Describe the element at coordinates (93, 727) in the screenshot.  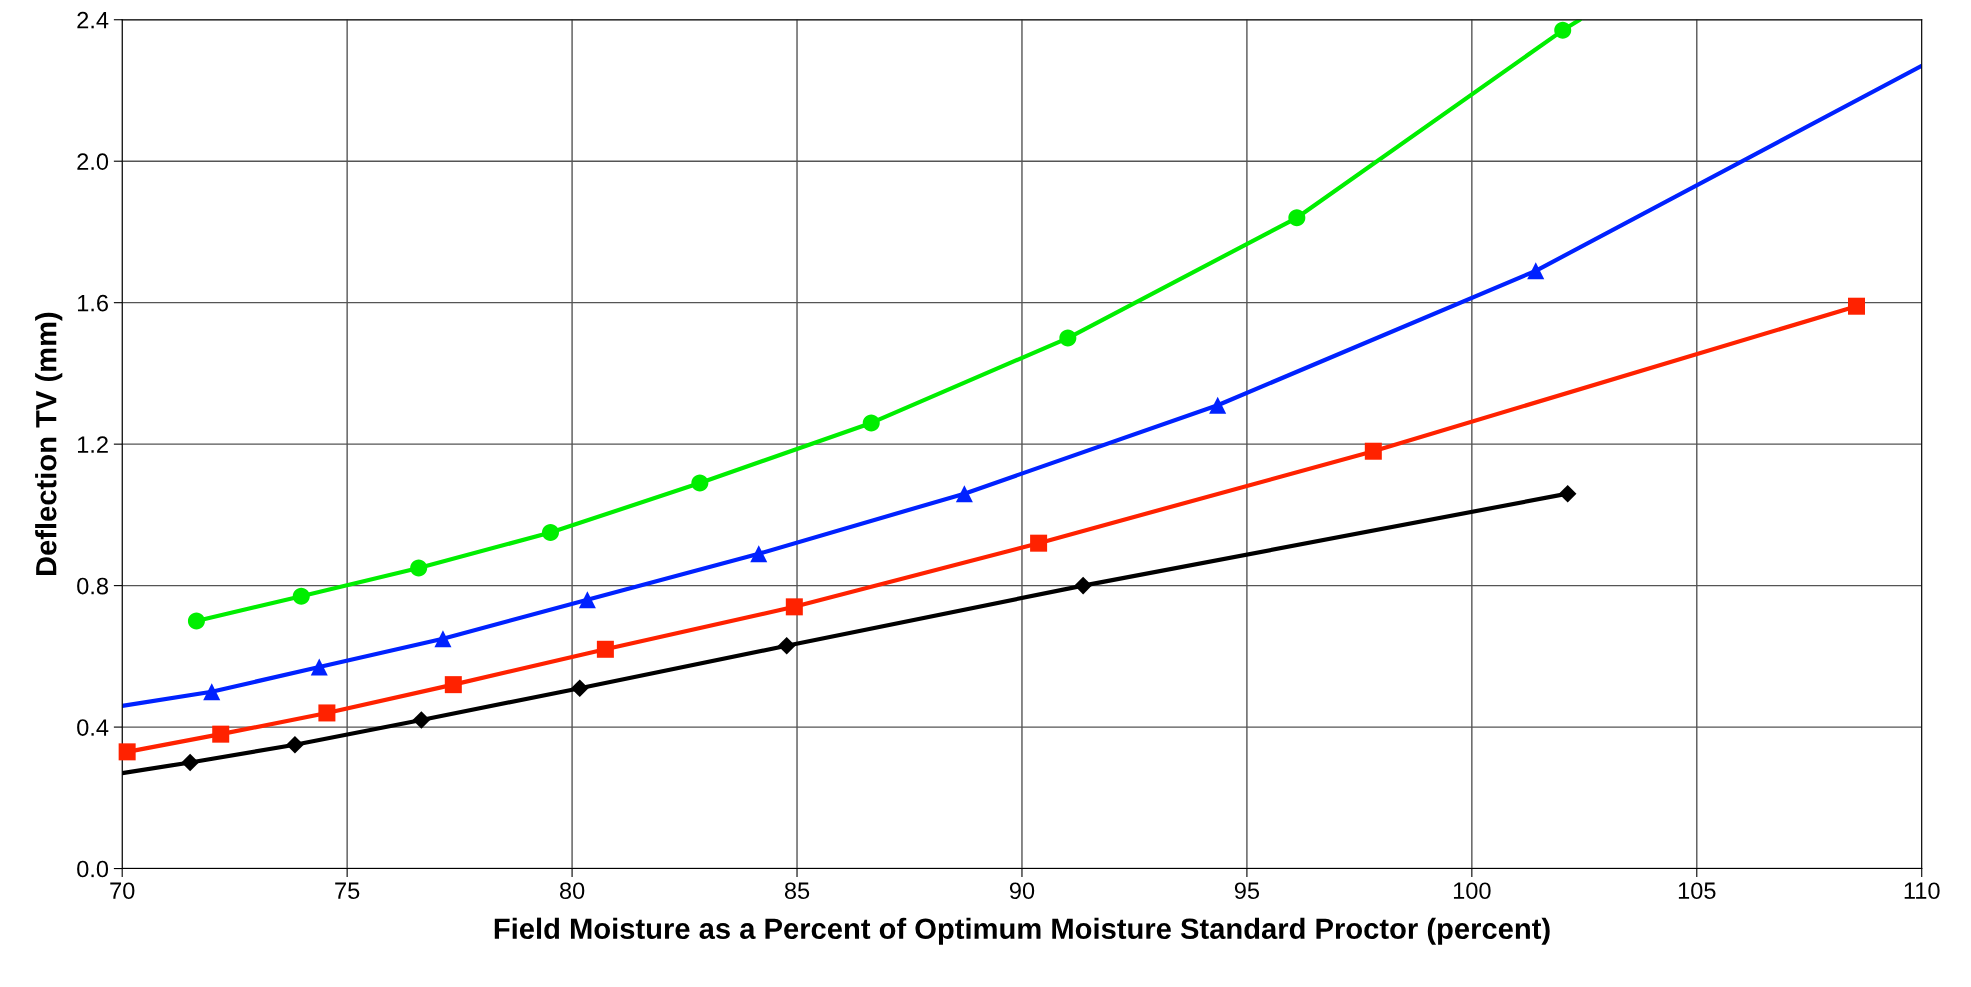
I see `y-tick-label: 0.4` at that location.